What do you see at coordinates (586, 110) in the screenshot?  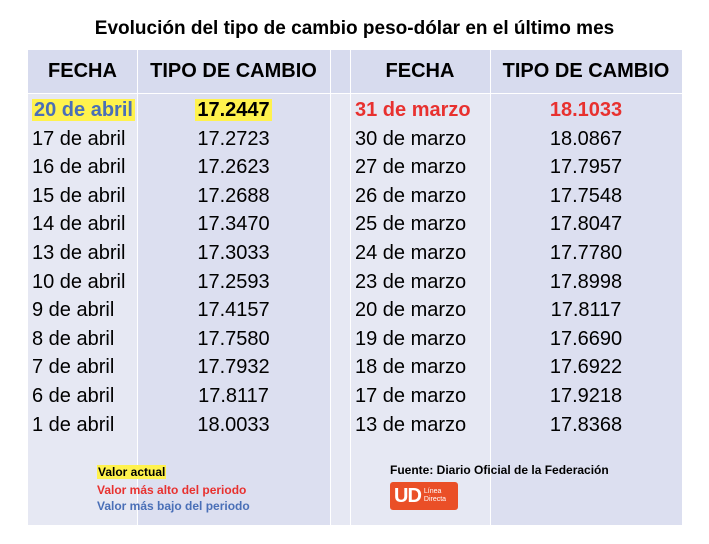 I see `rate-cell: 18.1033` at bounding box center [586, 110].